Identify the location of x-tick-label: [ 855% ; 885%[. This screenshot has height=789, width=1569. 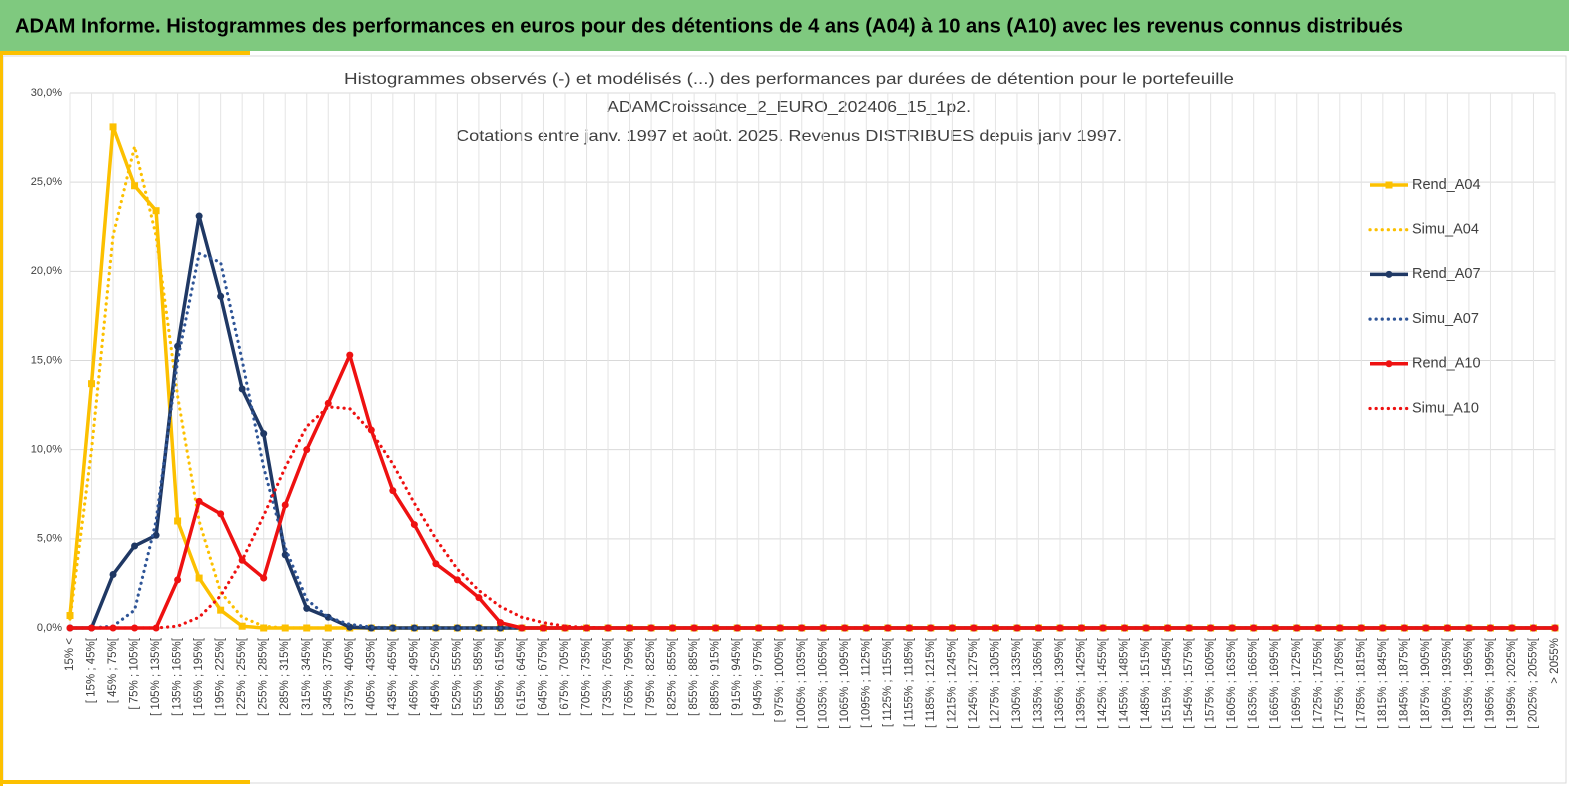
(694, 676).